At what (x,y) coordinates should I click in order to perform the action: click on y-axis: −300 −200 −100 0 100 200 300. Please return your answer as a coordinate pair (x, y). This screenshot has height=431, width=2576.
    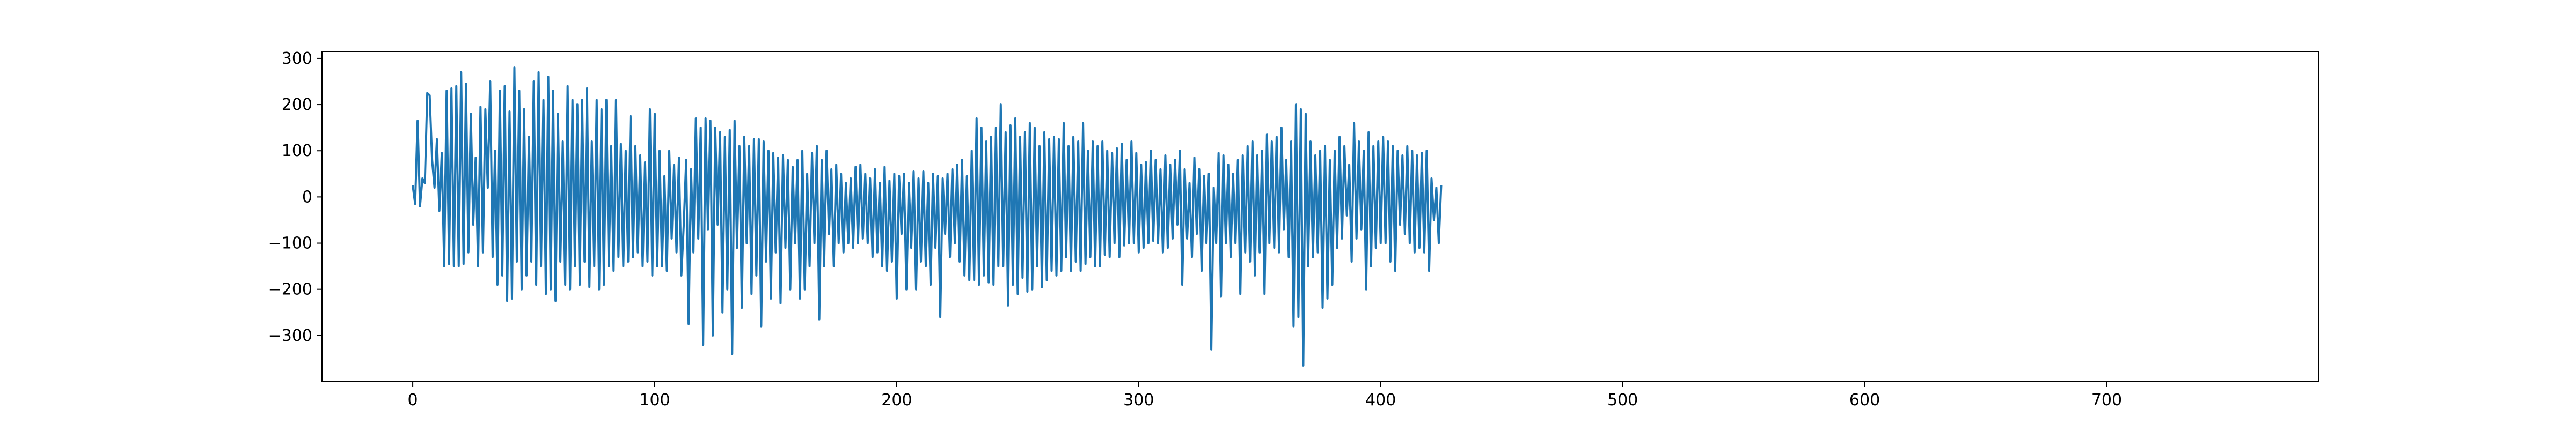
    Looking at the image, I should click on (295, 197).